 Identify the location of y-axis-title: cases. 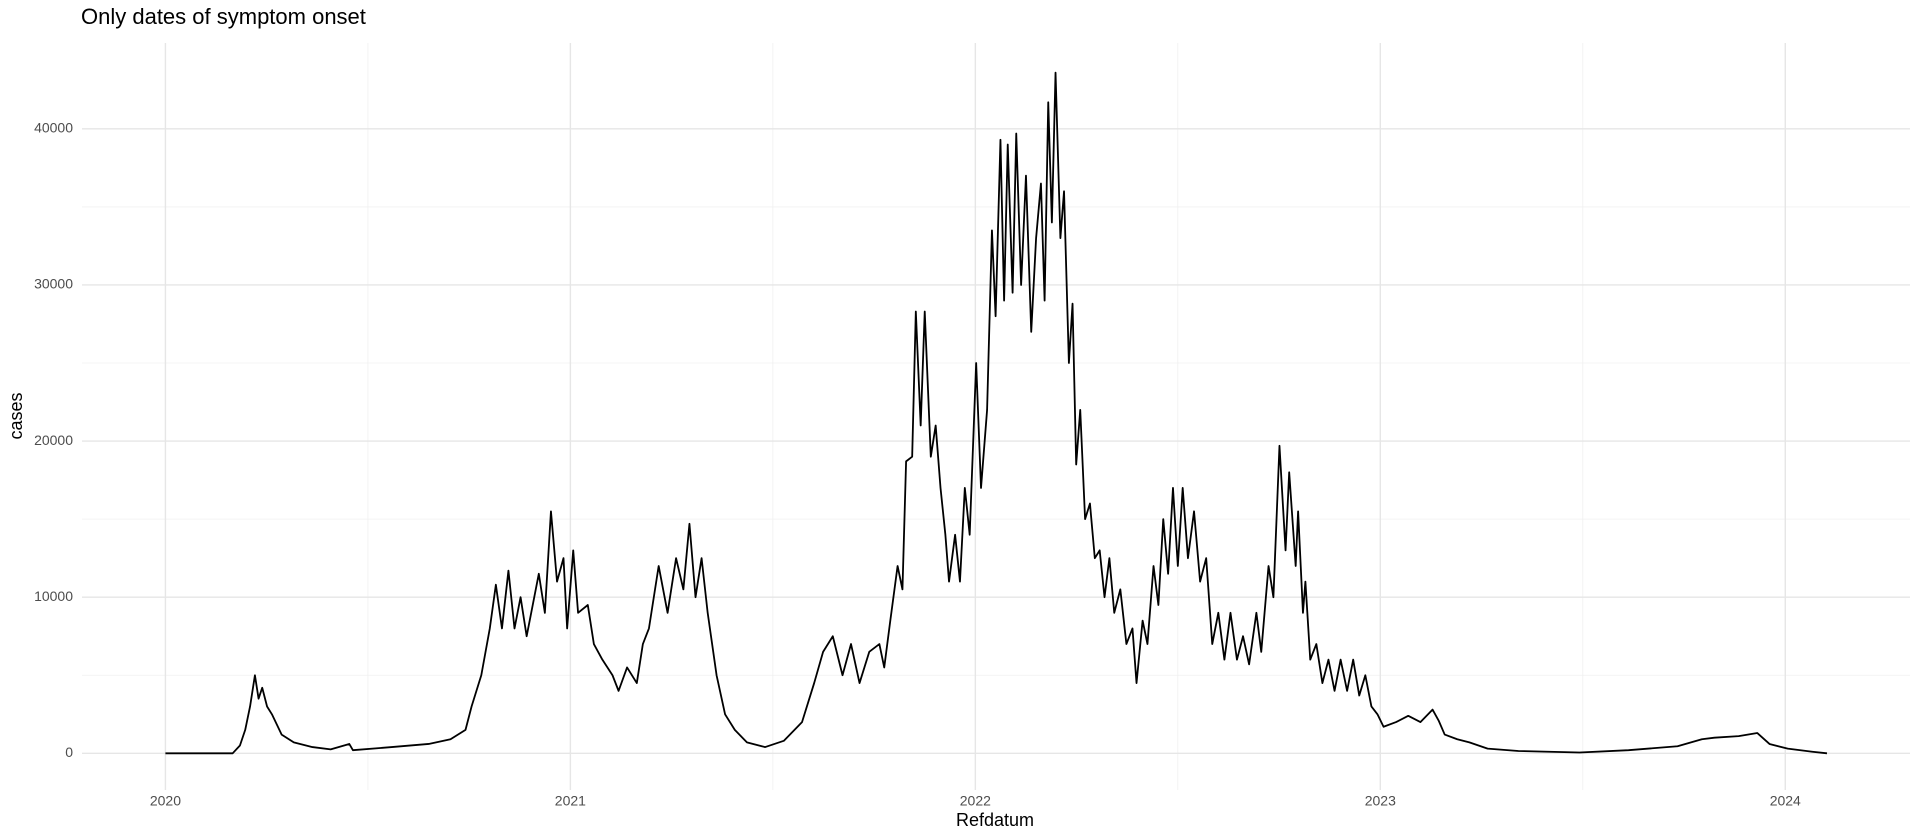
(16, 415).